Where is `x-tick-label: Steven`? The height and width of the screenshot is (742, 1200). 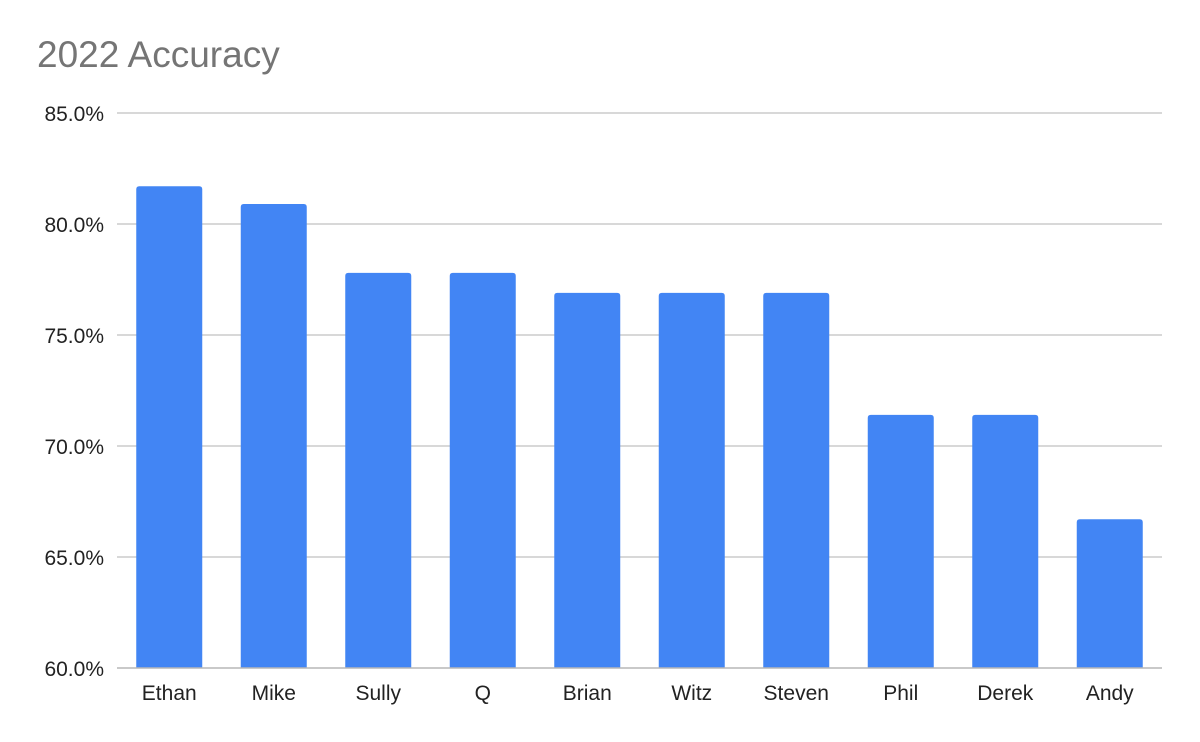
x-tick-label: Steven is located at coordinates (796, 693).